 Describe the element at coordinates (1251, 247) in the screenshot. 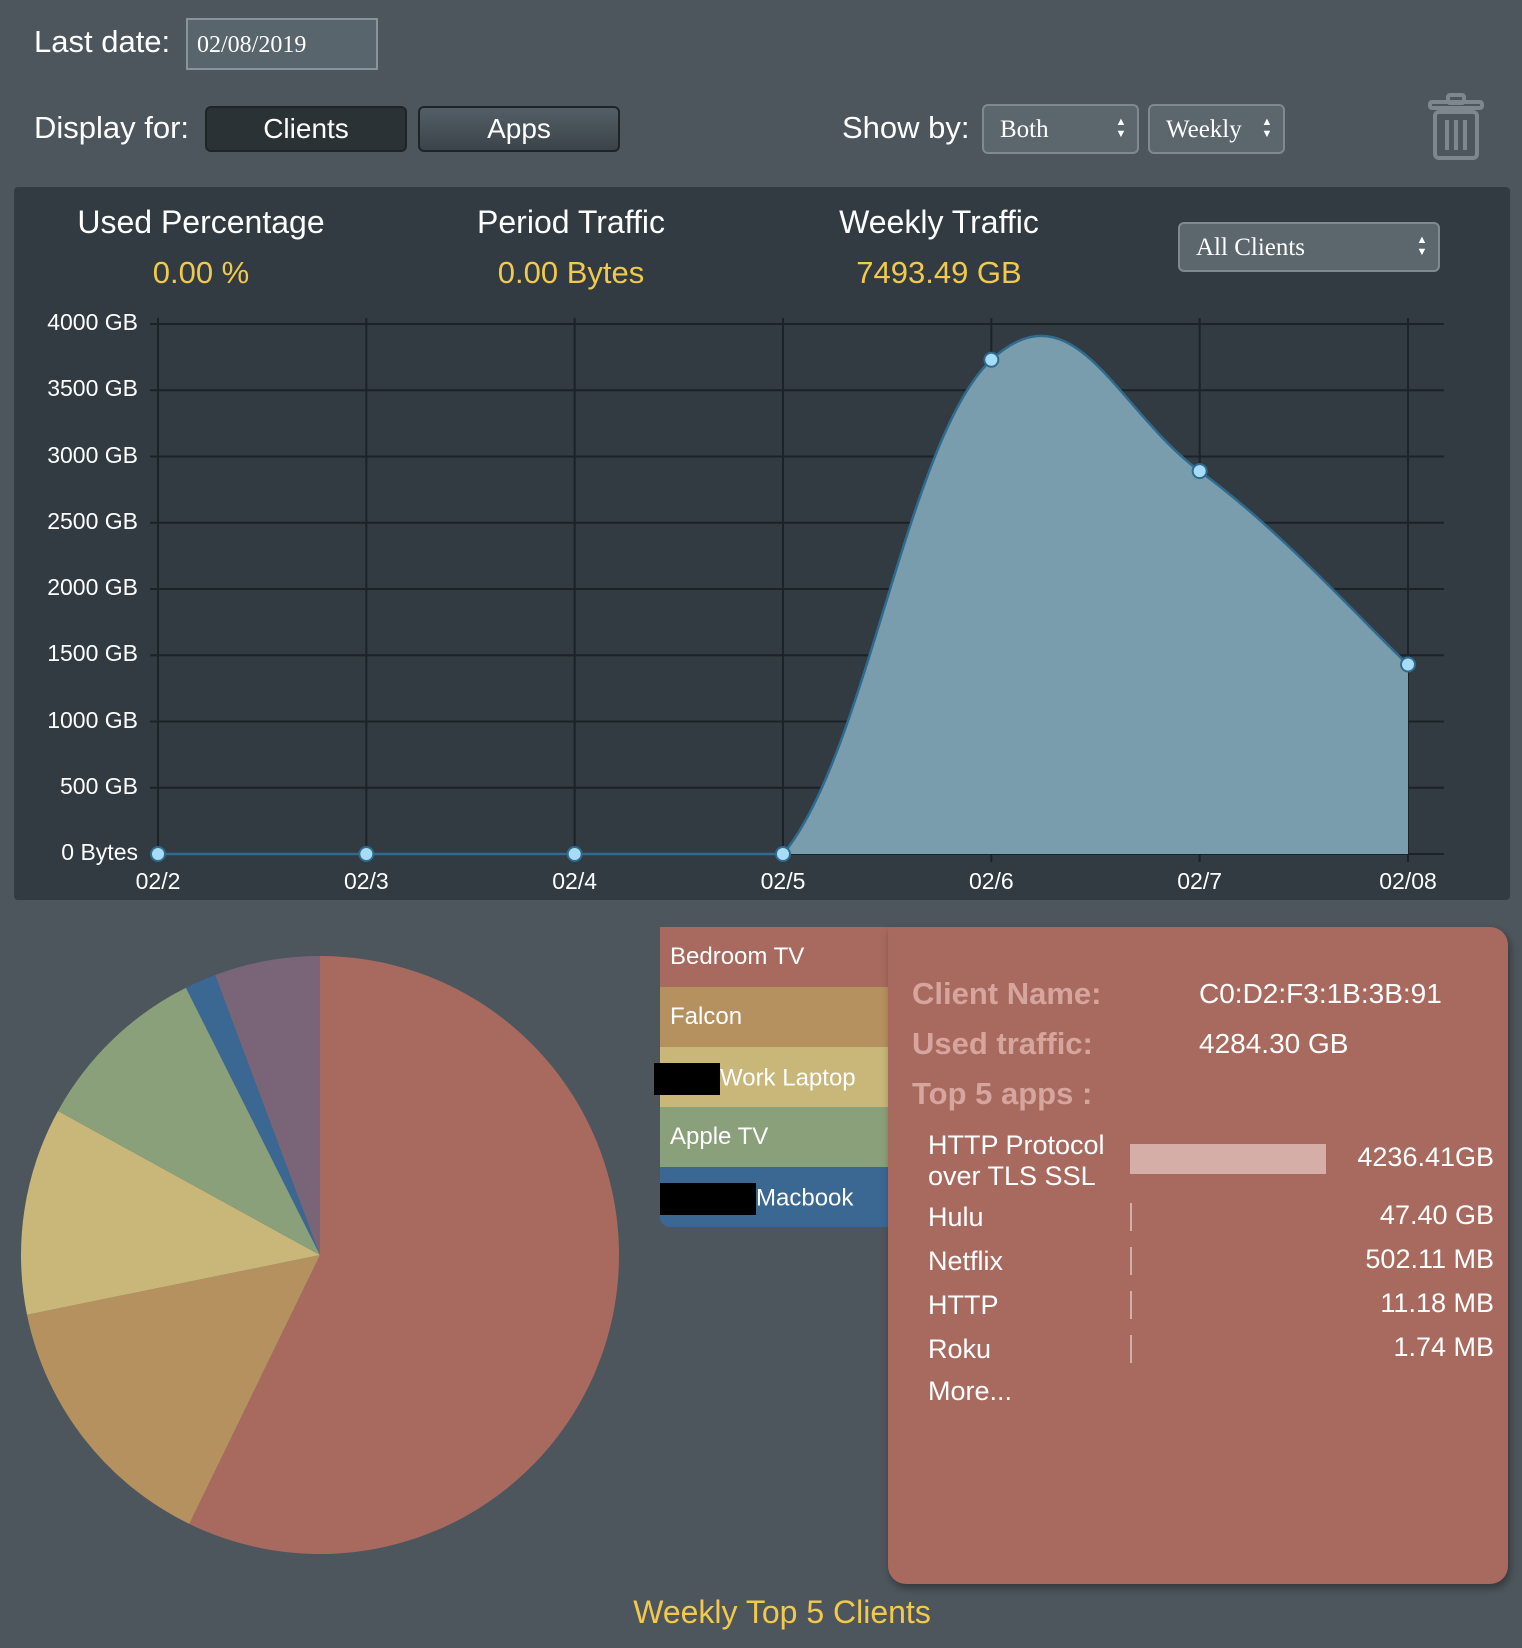

I see `client-filter-value: All Clients` at that location.